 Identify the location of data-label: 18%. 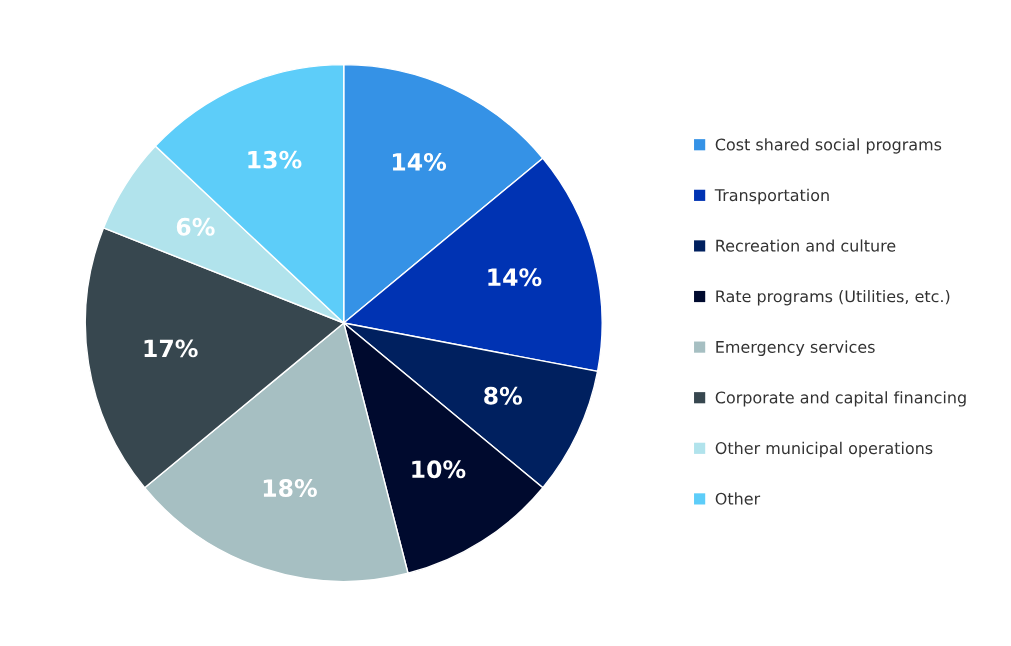
(290, 488).